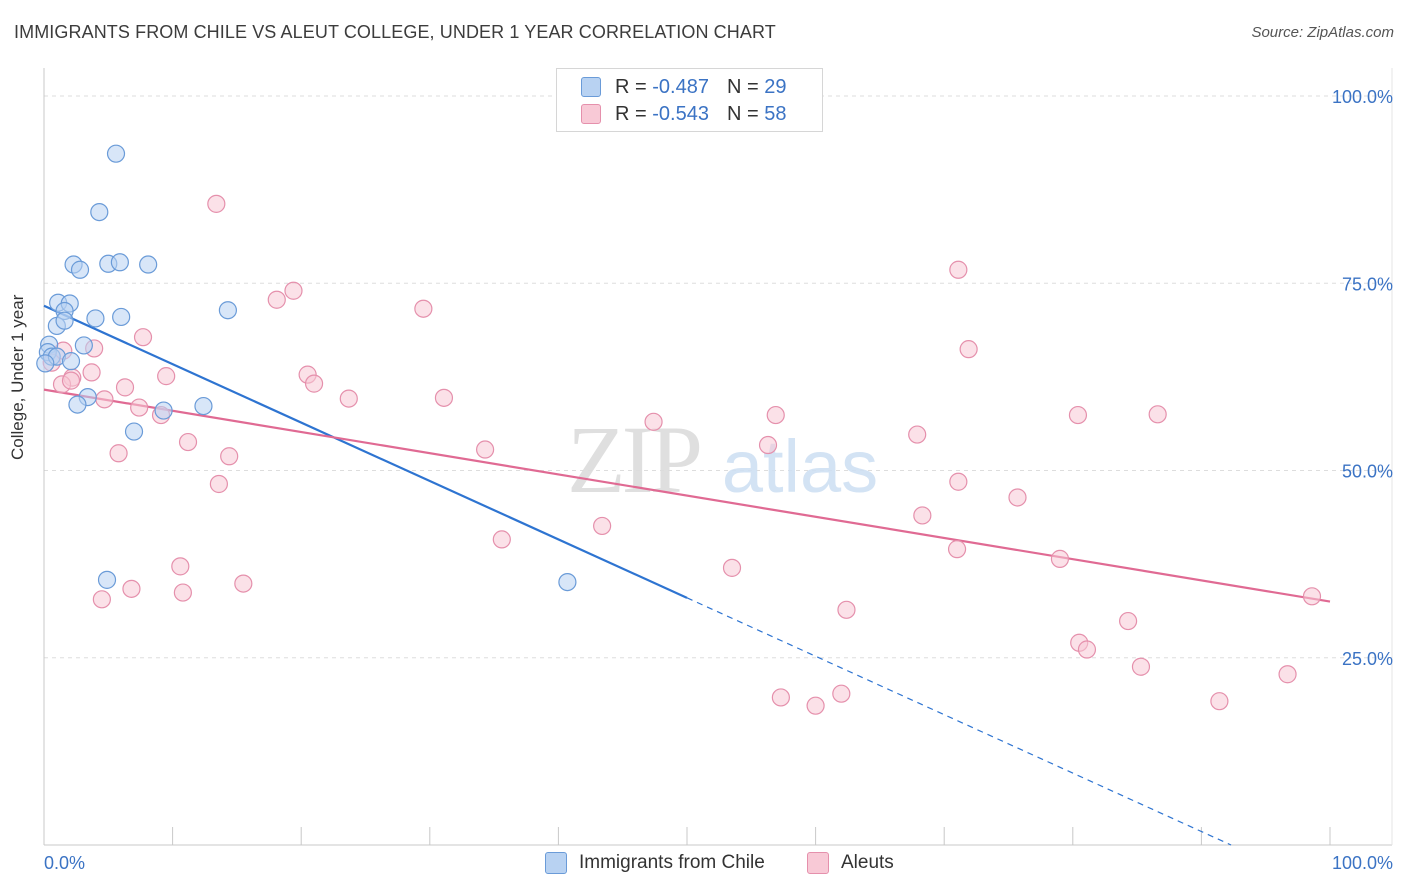 Image resolution: width=1406 pixels, height=892 pixels. Describe the element at coordinates (633, 459) in the screenshot. I see `watermark-zip: ZIP` at that location.